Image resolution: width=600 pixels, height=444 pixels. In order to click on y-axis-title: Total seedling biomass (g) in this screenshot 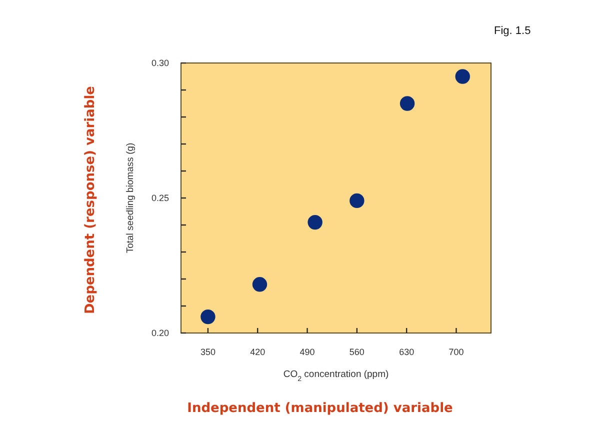, I will do `click(130, 198)`.